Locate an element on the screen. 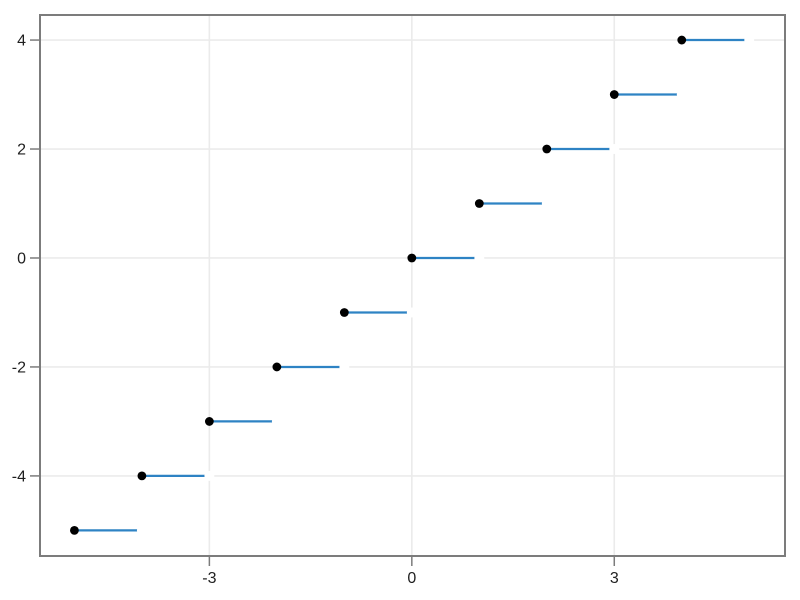 The height and width of the screenshot is (600, 800). x-axis-tick-label: 3 is located at coordinates (614, 578).